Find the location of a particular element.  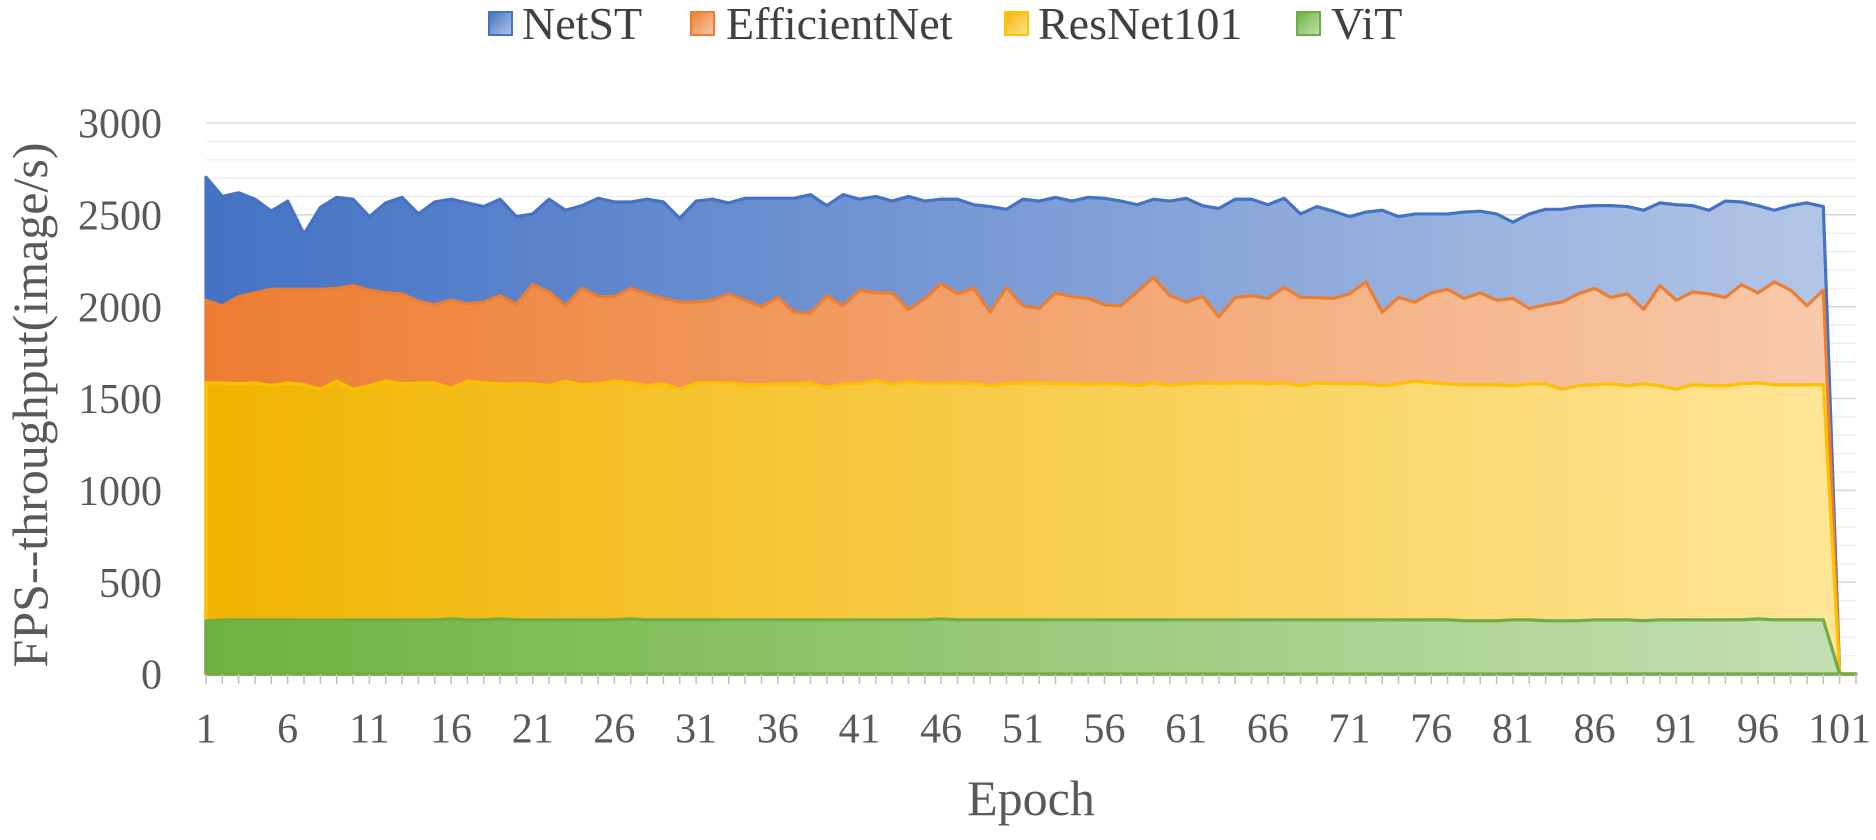

x-tick-label: 36 is located at coordinates (778, 730).